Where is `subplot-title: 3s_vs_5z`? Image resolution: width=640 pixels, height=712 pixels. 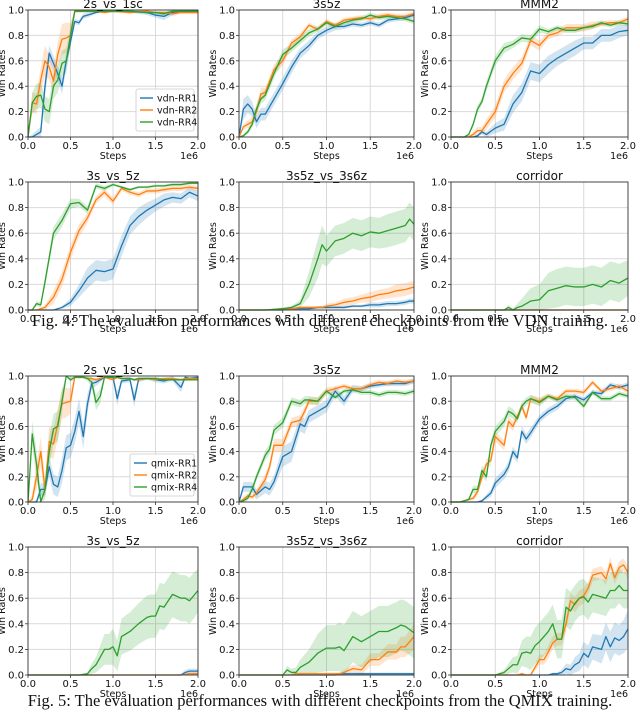
subplot-title: 3s_vs_5z is located at coordinates (112, 541).